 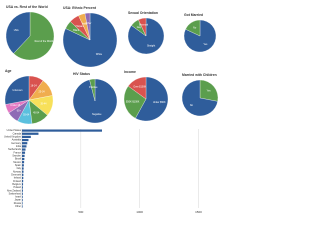 What do you see at coordinates (16, 156) in the screenshot?
I see `y-tick-label: Sweden` at bounding box center [16, 156].